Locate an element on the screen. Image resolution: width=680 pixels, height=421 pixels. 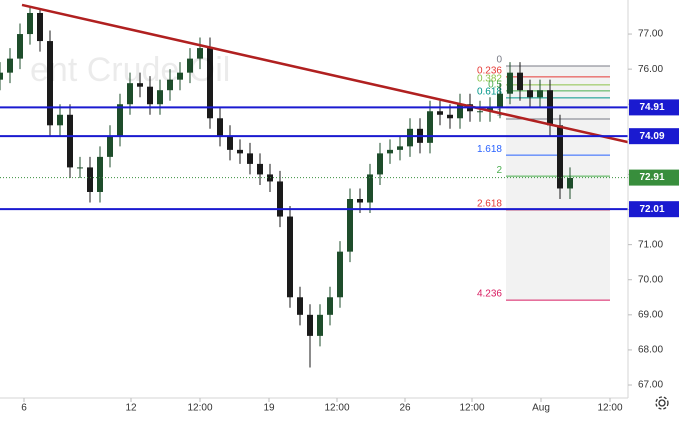
x-tick-label: 12 is located at coordinates (131, 408).